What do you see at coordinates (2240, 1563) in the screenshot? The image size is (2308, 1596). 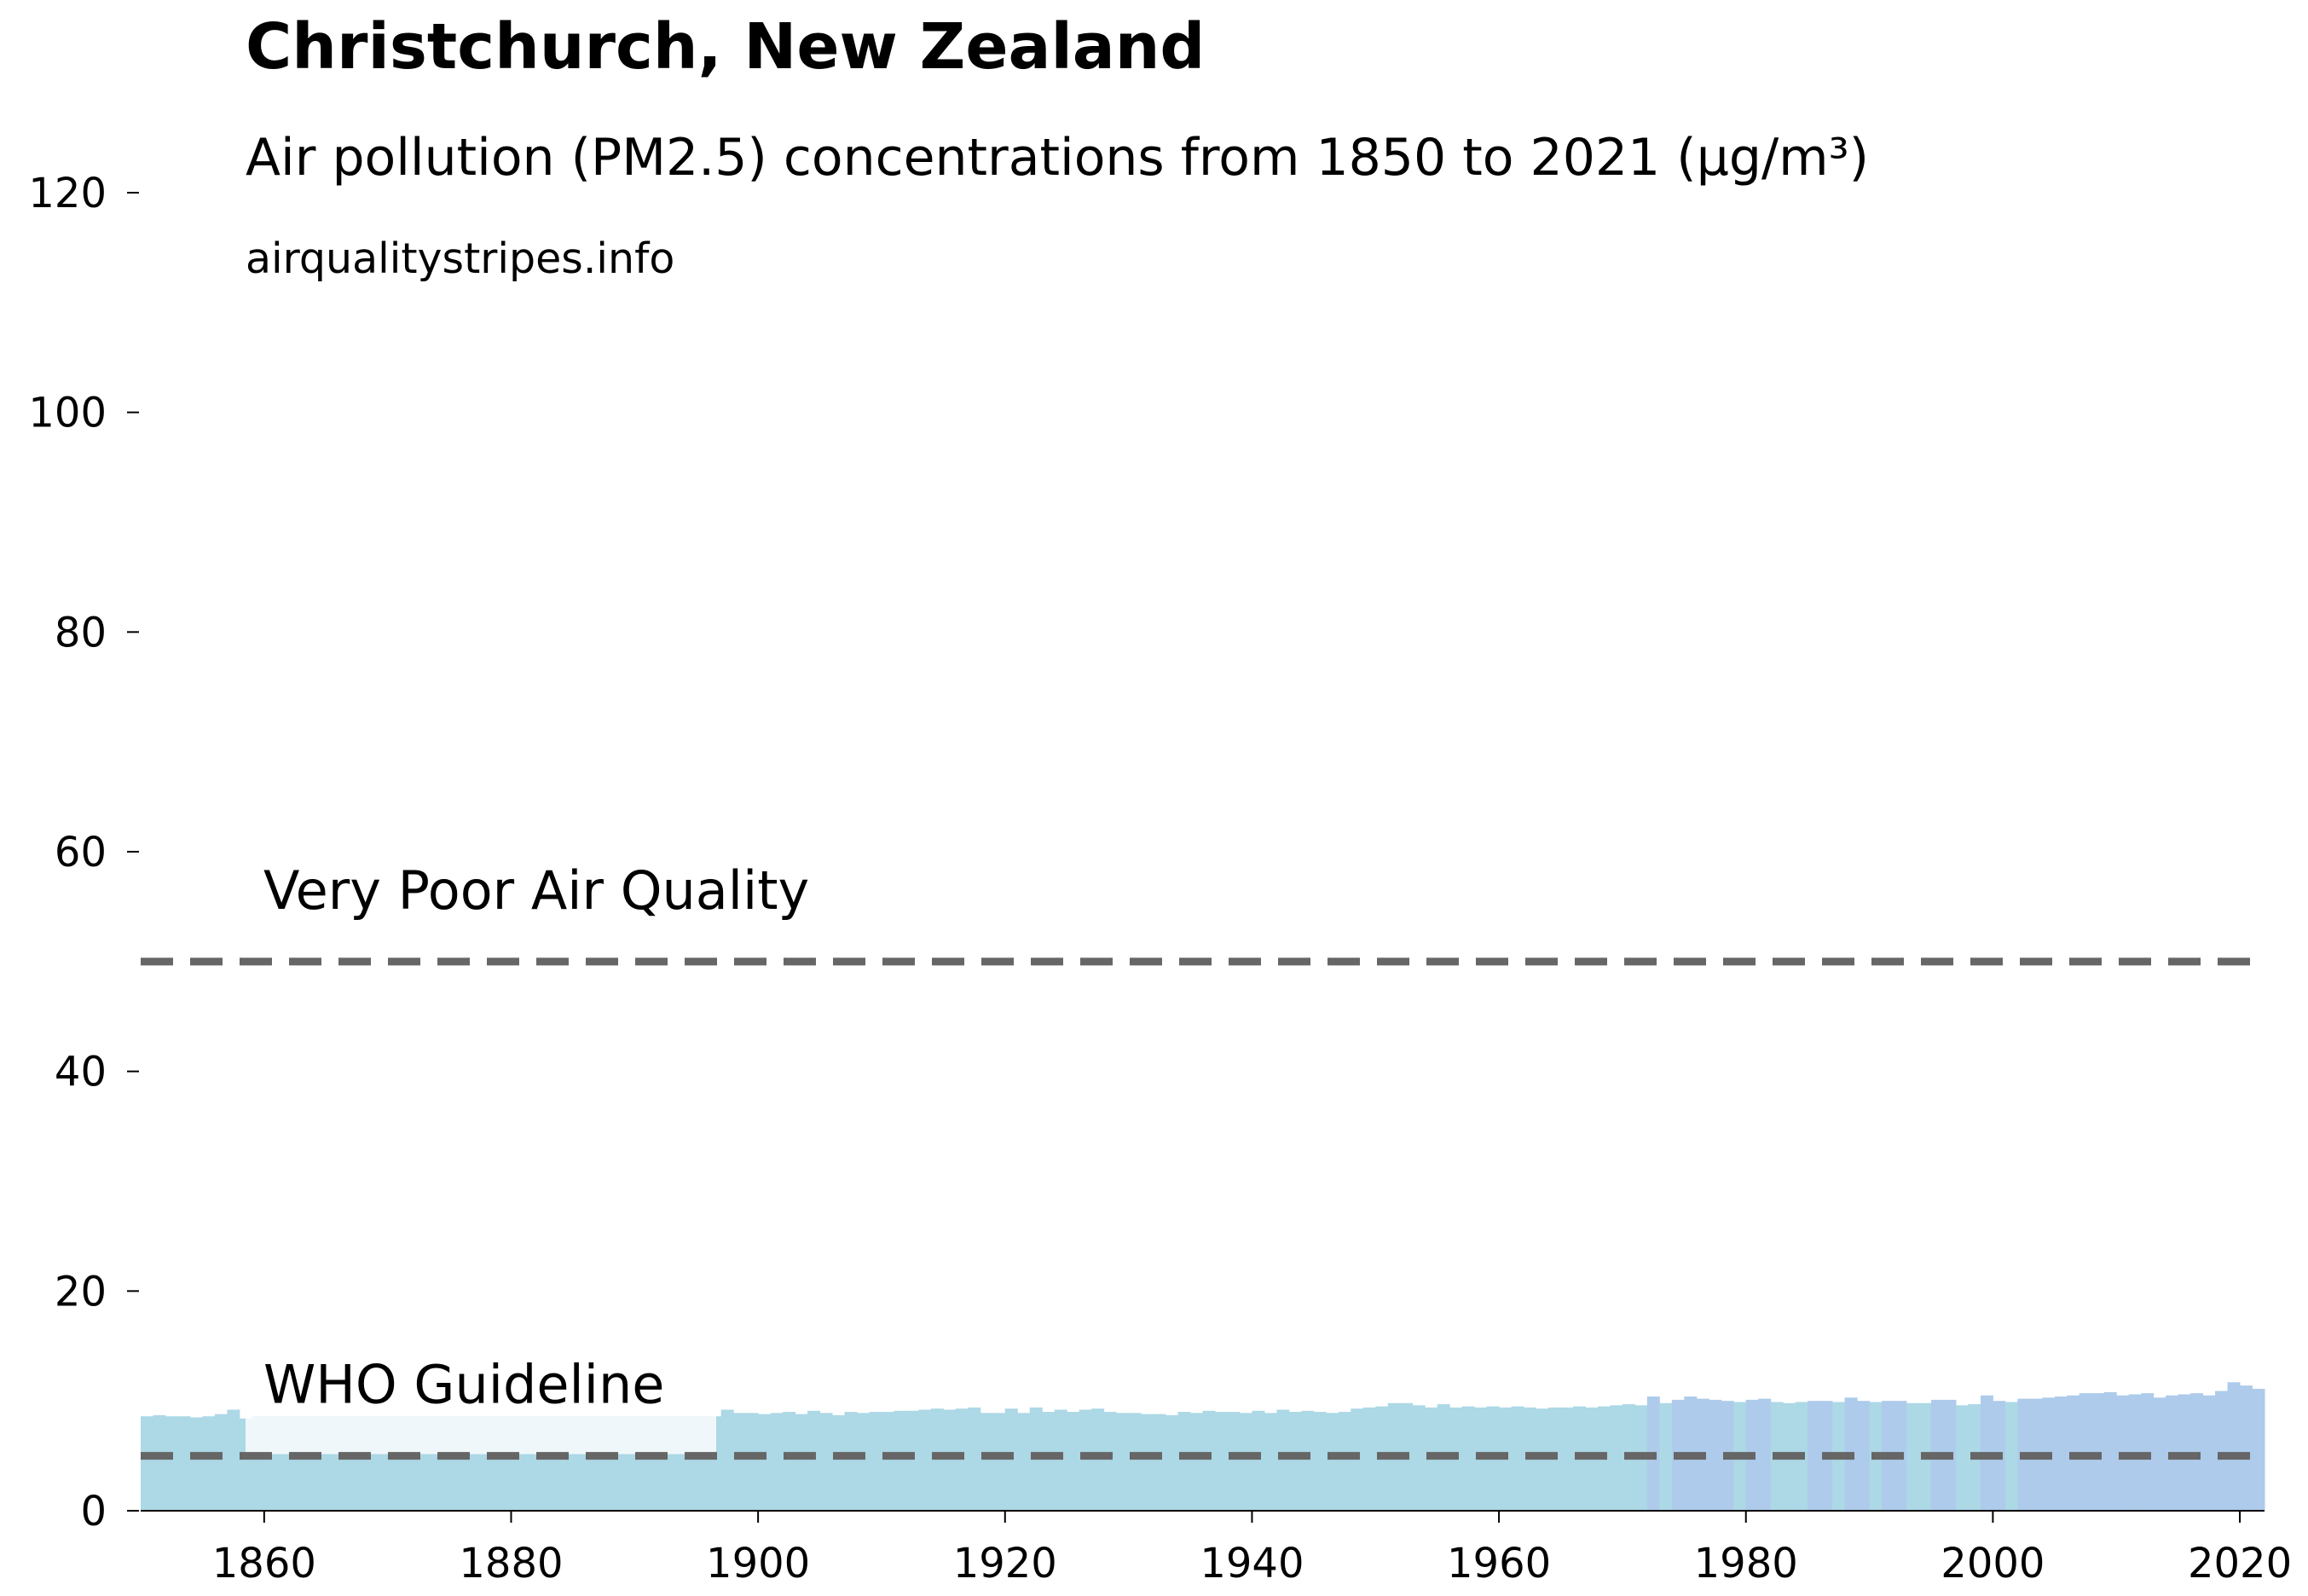 I see `x-tick-label: 2020` at bounding box center [2240, 1563].